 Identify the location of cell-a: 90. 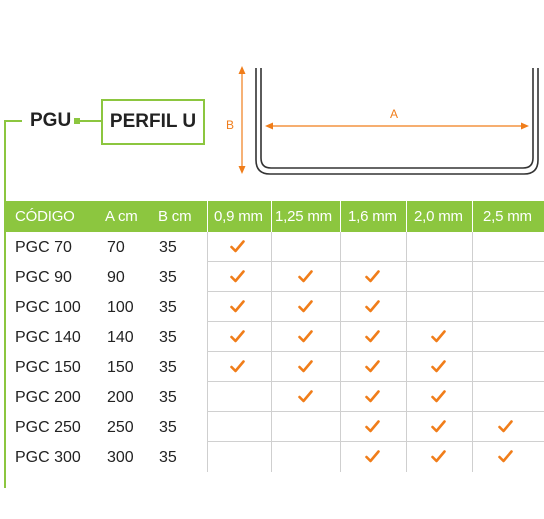
(116, 277).